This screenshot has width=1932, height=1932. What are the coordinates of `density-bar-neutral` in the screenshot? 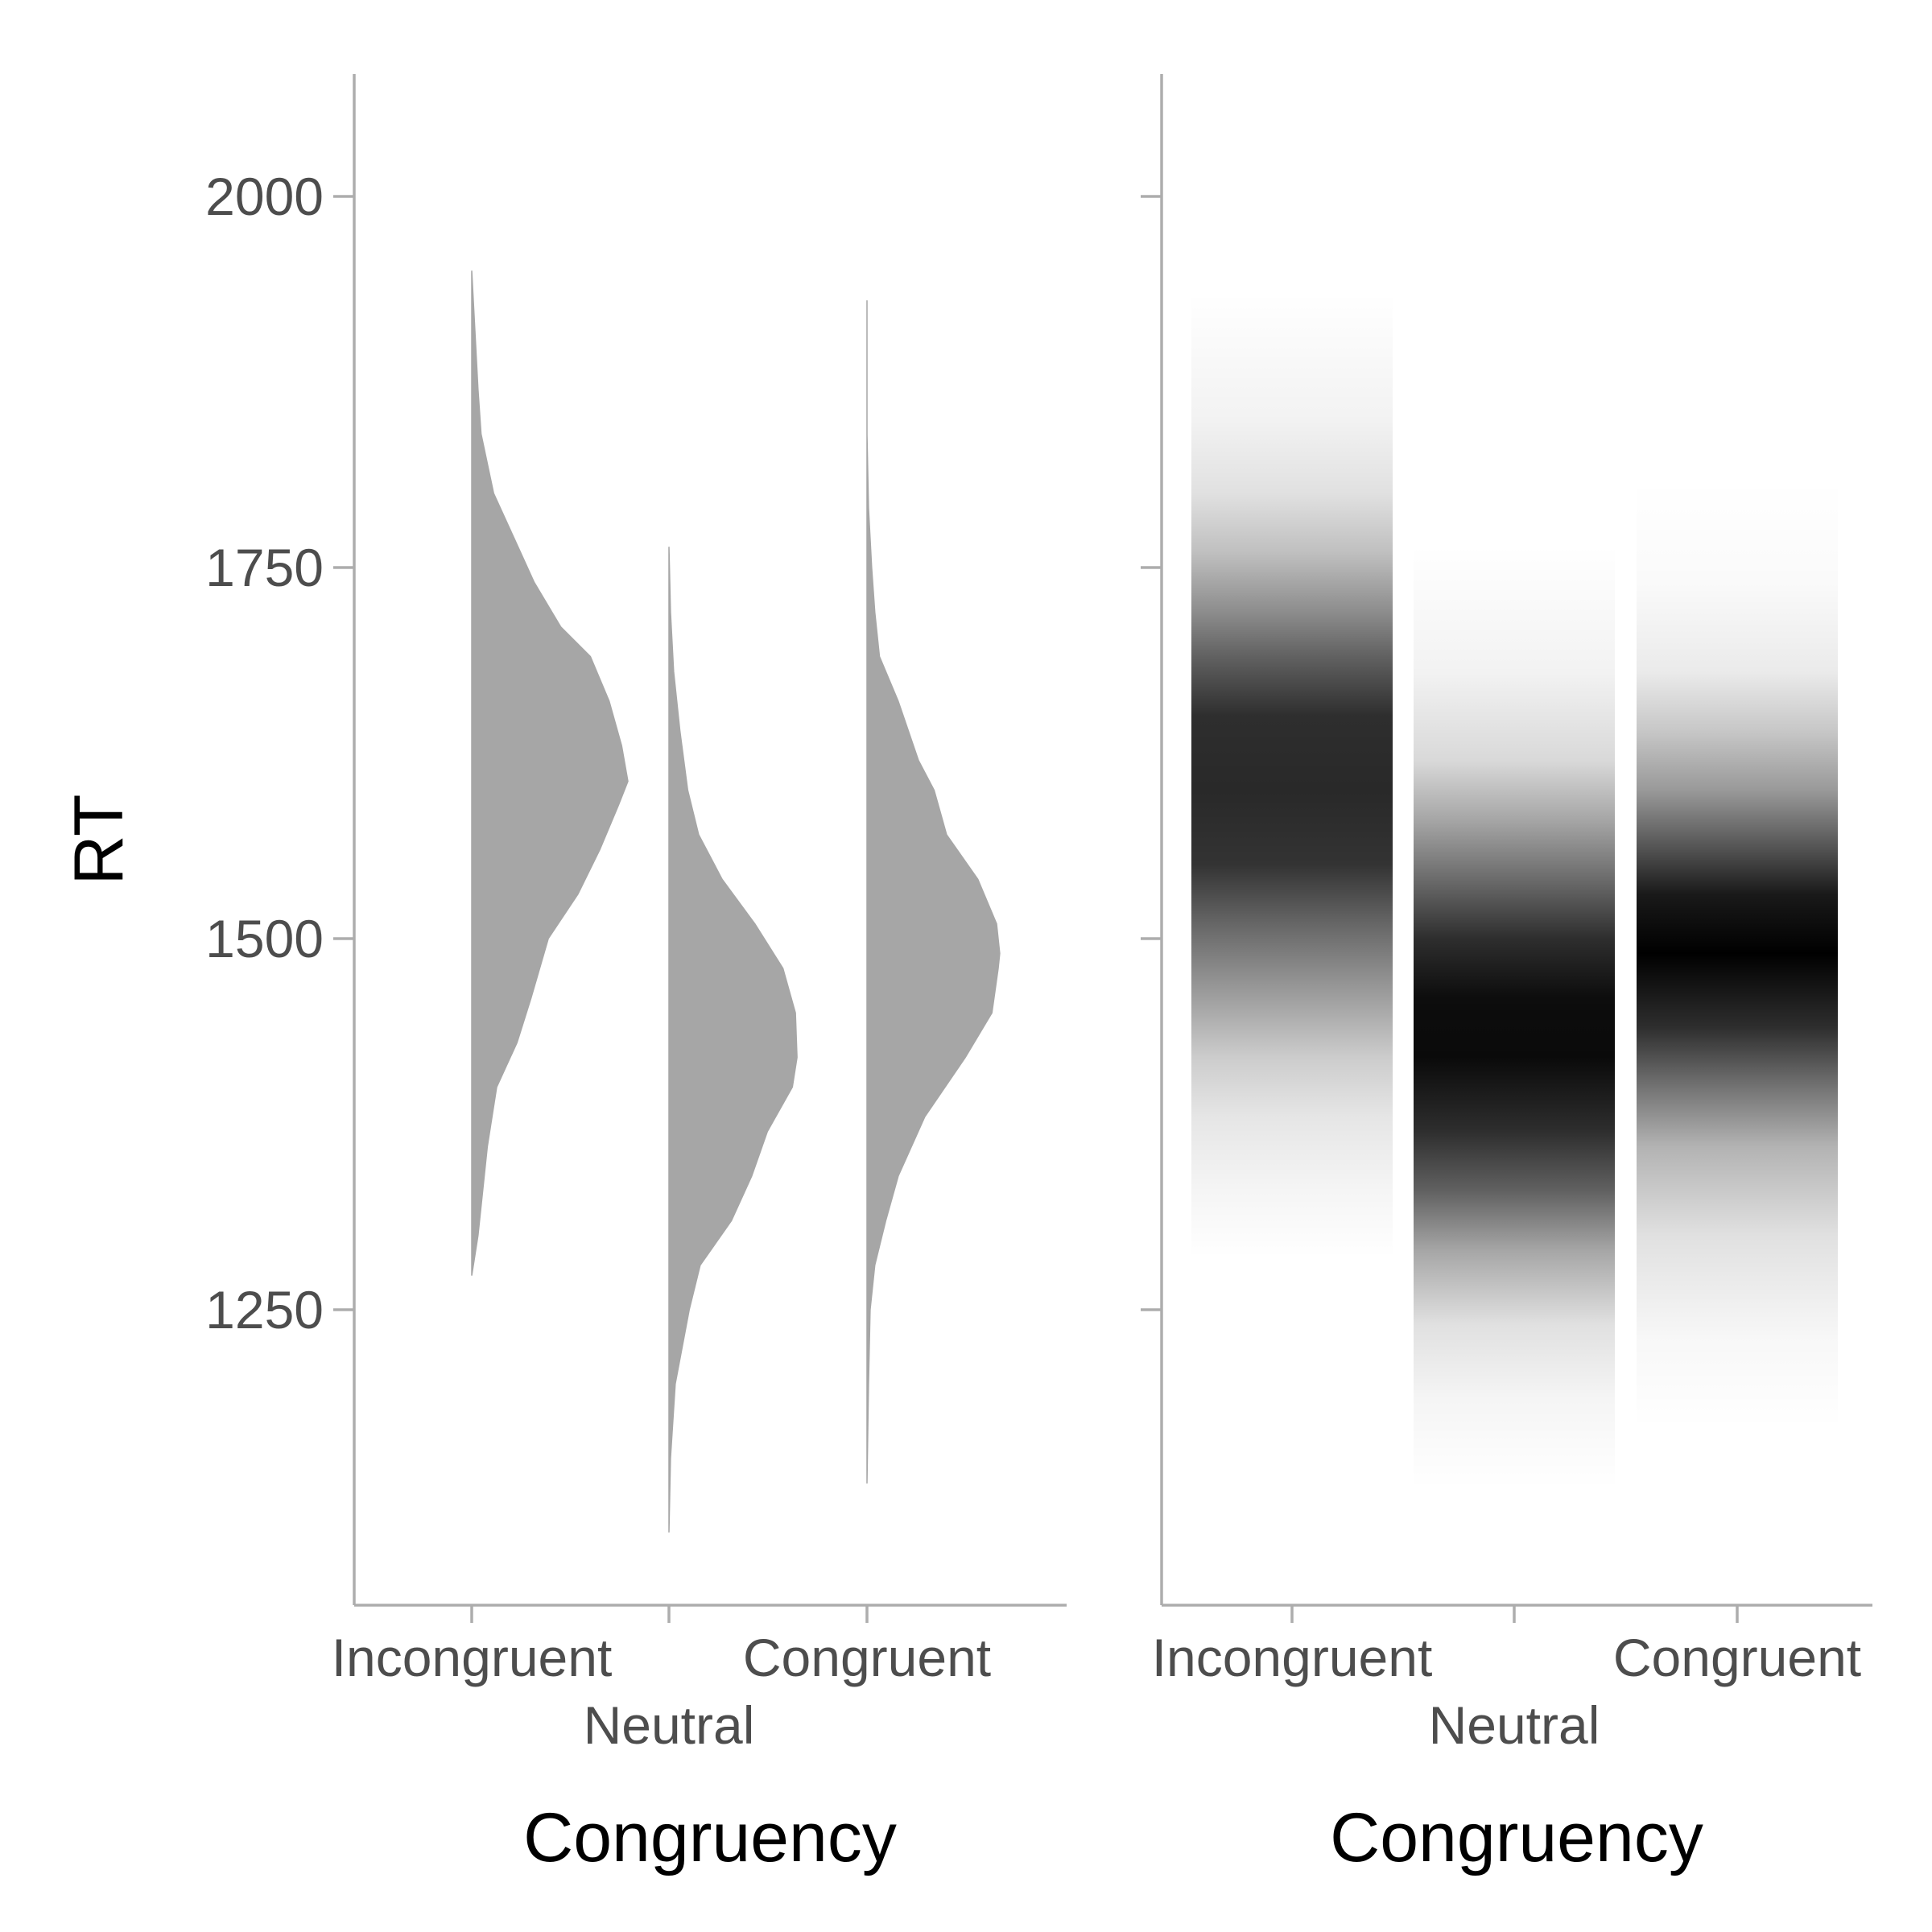 It's located at (1514, 1016).